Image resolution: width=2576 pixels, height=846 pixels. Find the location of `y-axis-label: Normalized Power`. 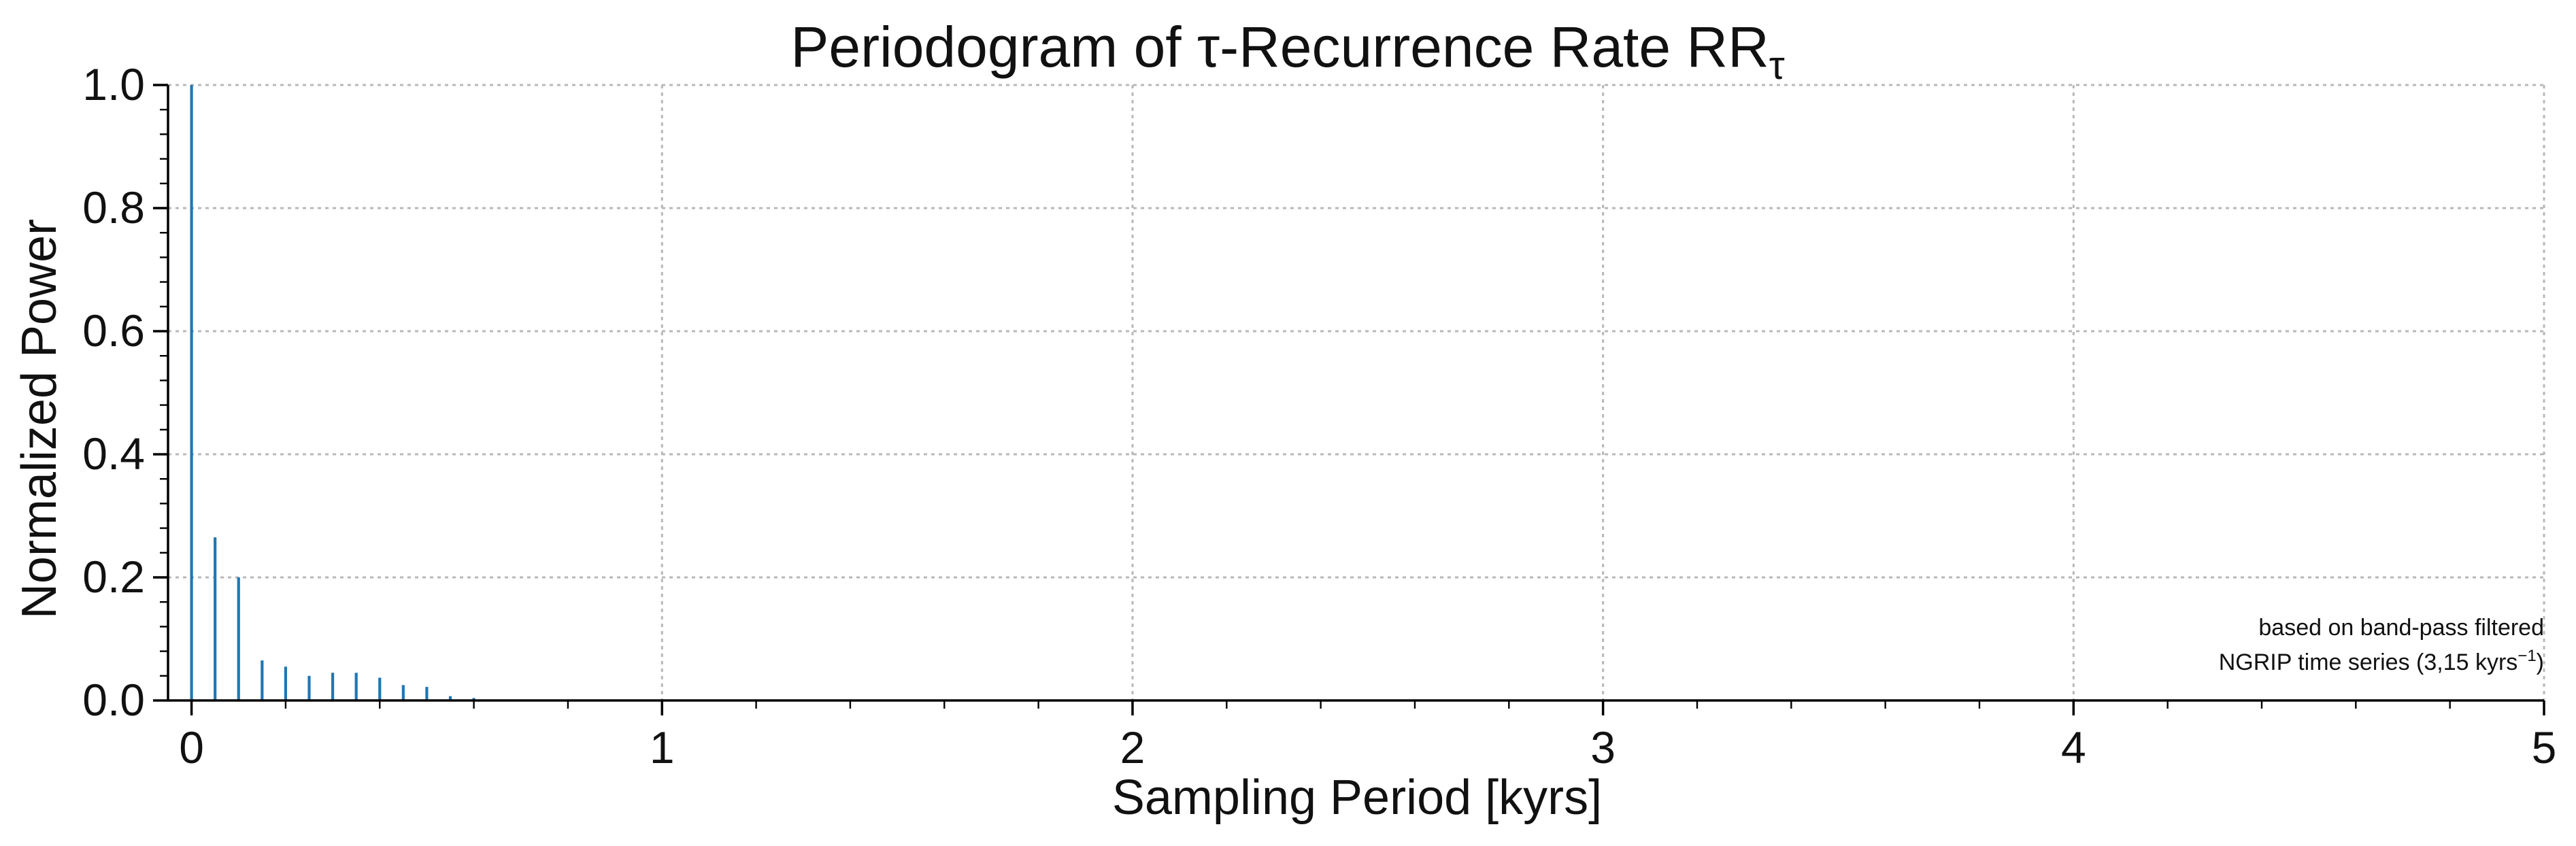

y-axis-label: Normalized Power is located at coordinates (39, 419).